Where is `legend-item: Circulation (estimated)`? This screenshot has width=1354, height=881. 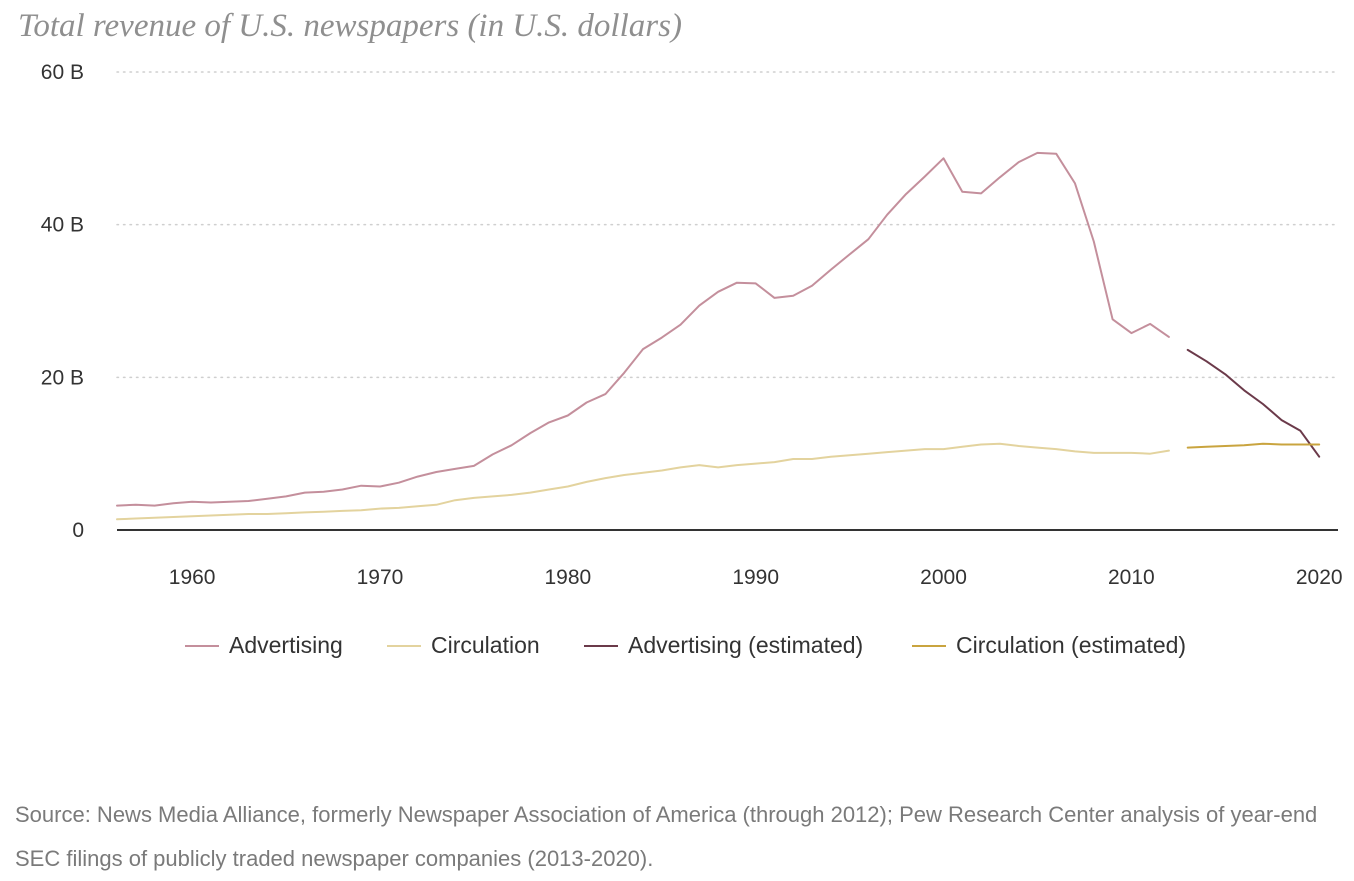
legend-item: Circulation (estimated) is located at coordinates (1049, 645).